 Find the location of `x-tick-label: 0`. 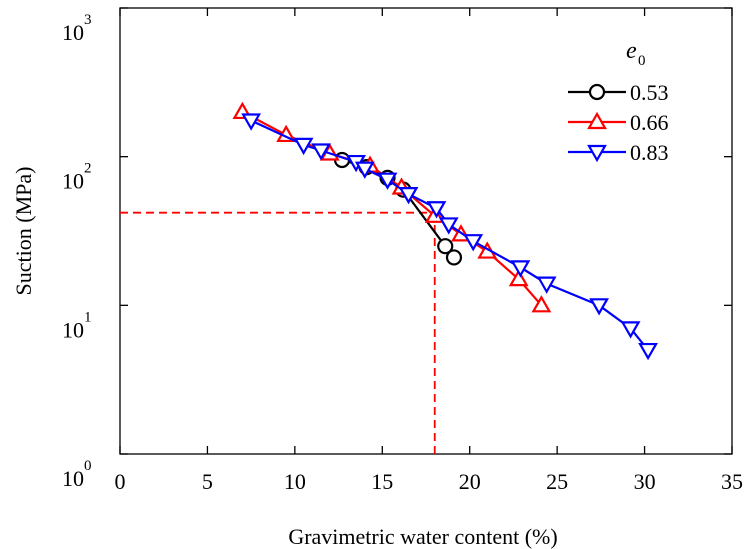

x-tick-label: 0 is located at coordinates (120, 481).